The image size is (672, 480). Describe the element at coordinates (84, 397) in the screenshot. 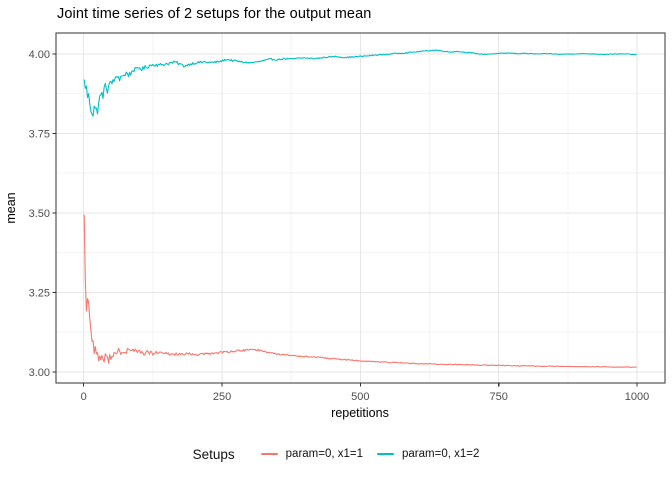

I see `x-tick-label: 0` at that location.